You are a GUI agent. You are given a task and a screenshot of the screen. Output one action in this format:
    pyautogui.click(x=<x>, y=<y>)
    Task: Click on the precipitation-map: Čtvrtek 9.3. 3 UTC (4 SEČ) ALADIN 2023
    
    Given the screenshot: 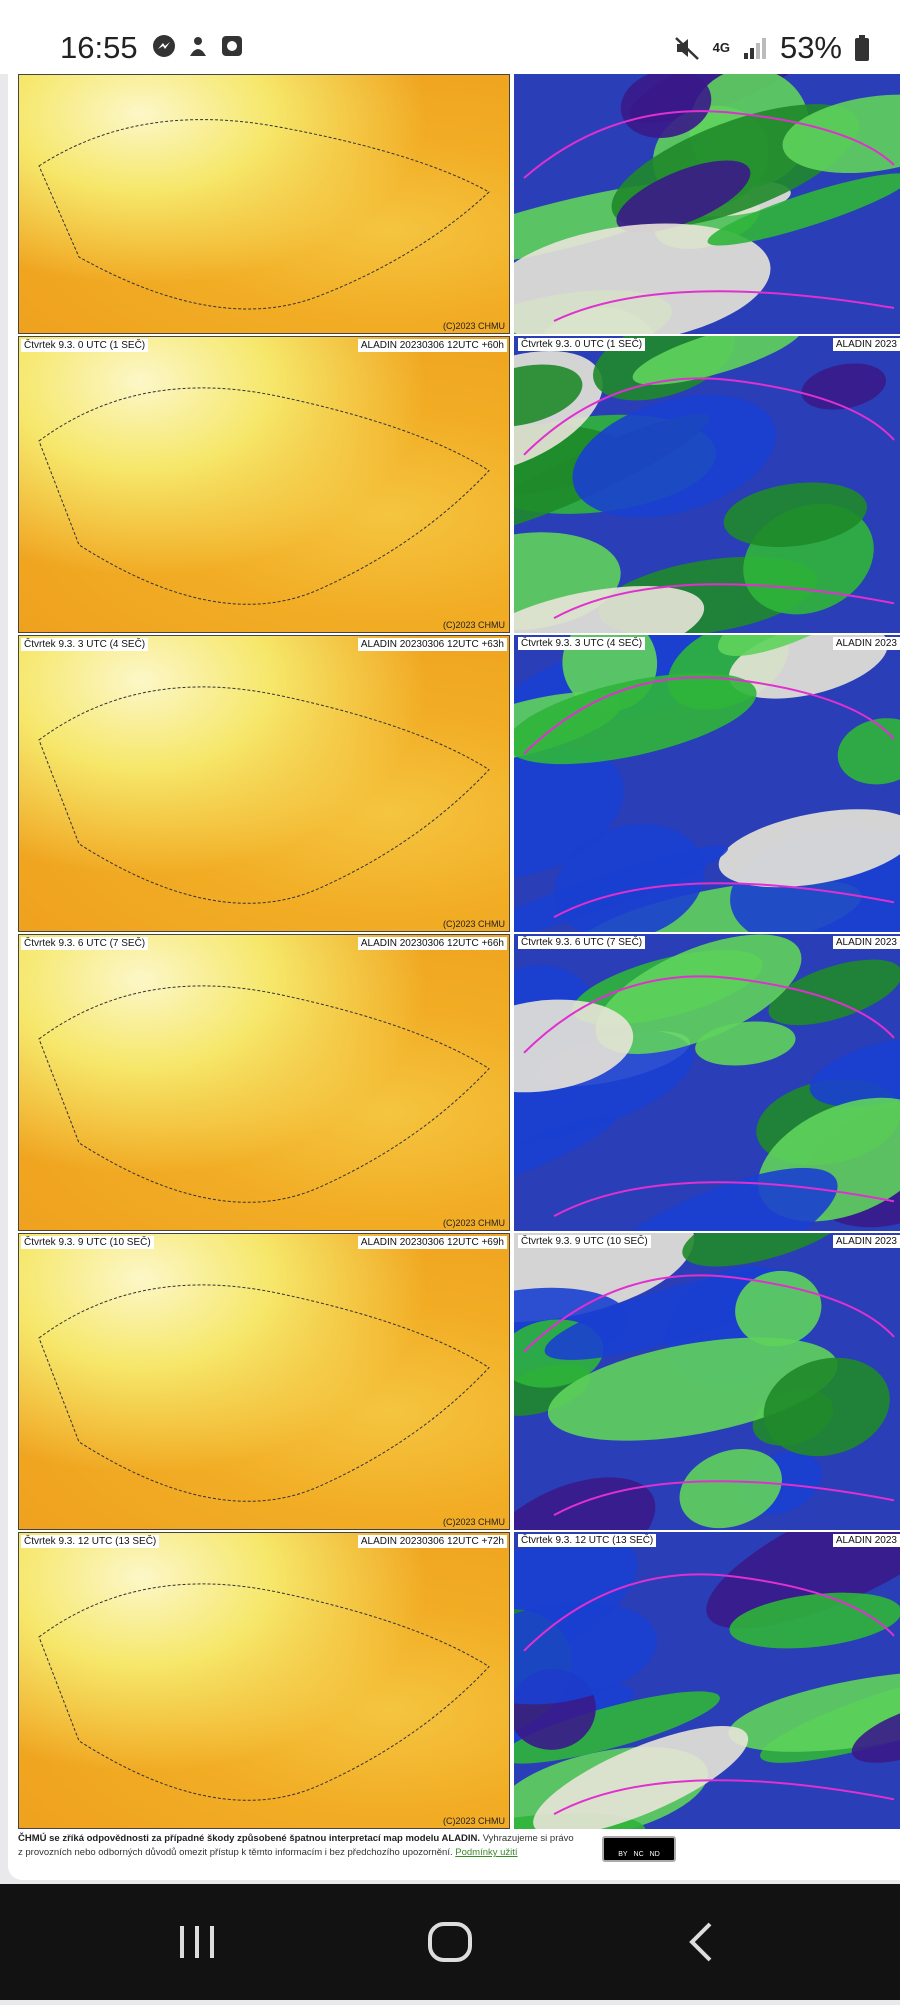 What is the action you would take?
    pyautogui.click(x=707, y=783)
    